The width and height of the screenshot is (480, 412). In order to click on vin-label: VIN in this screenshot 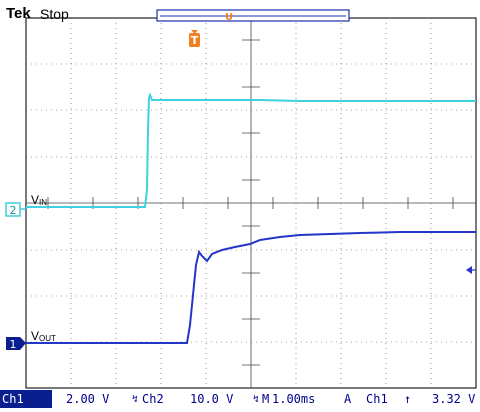, I will do `click(39, 200)`.